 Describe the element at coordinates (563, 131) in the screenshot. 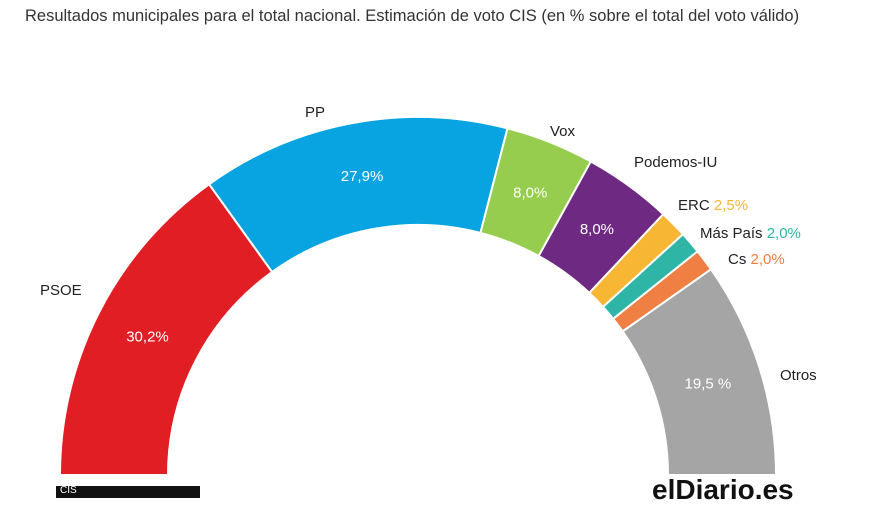

I see `label-vox: Vox` at that location.